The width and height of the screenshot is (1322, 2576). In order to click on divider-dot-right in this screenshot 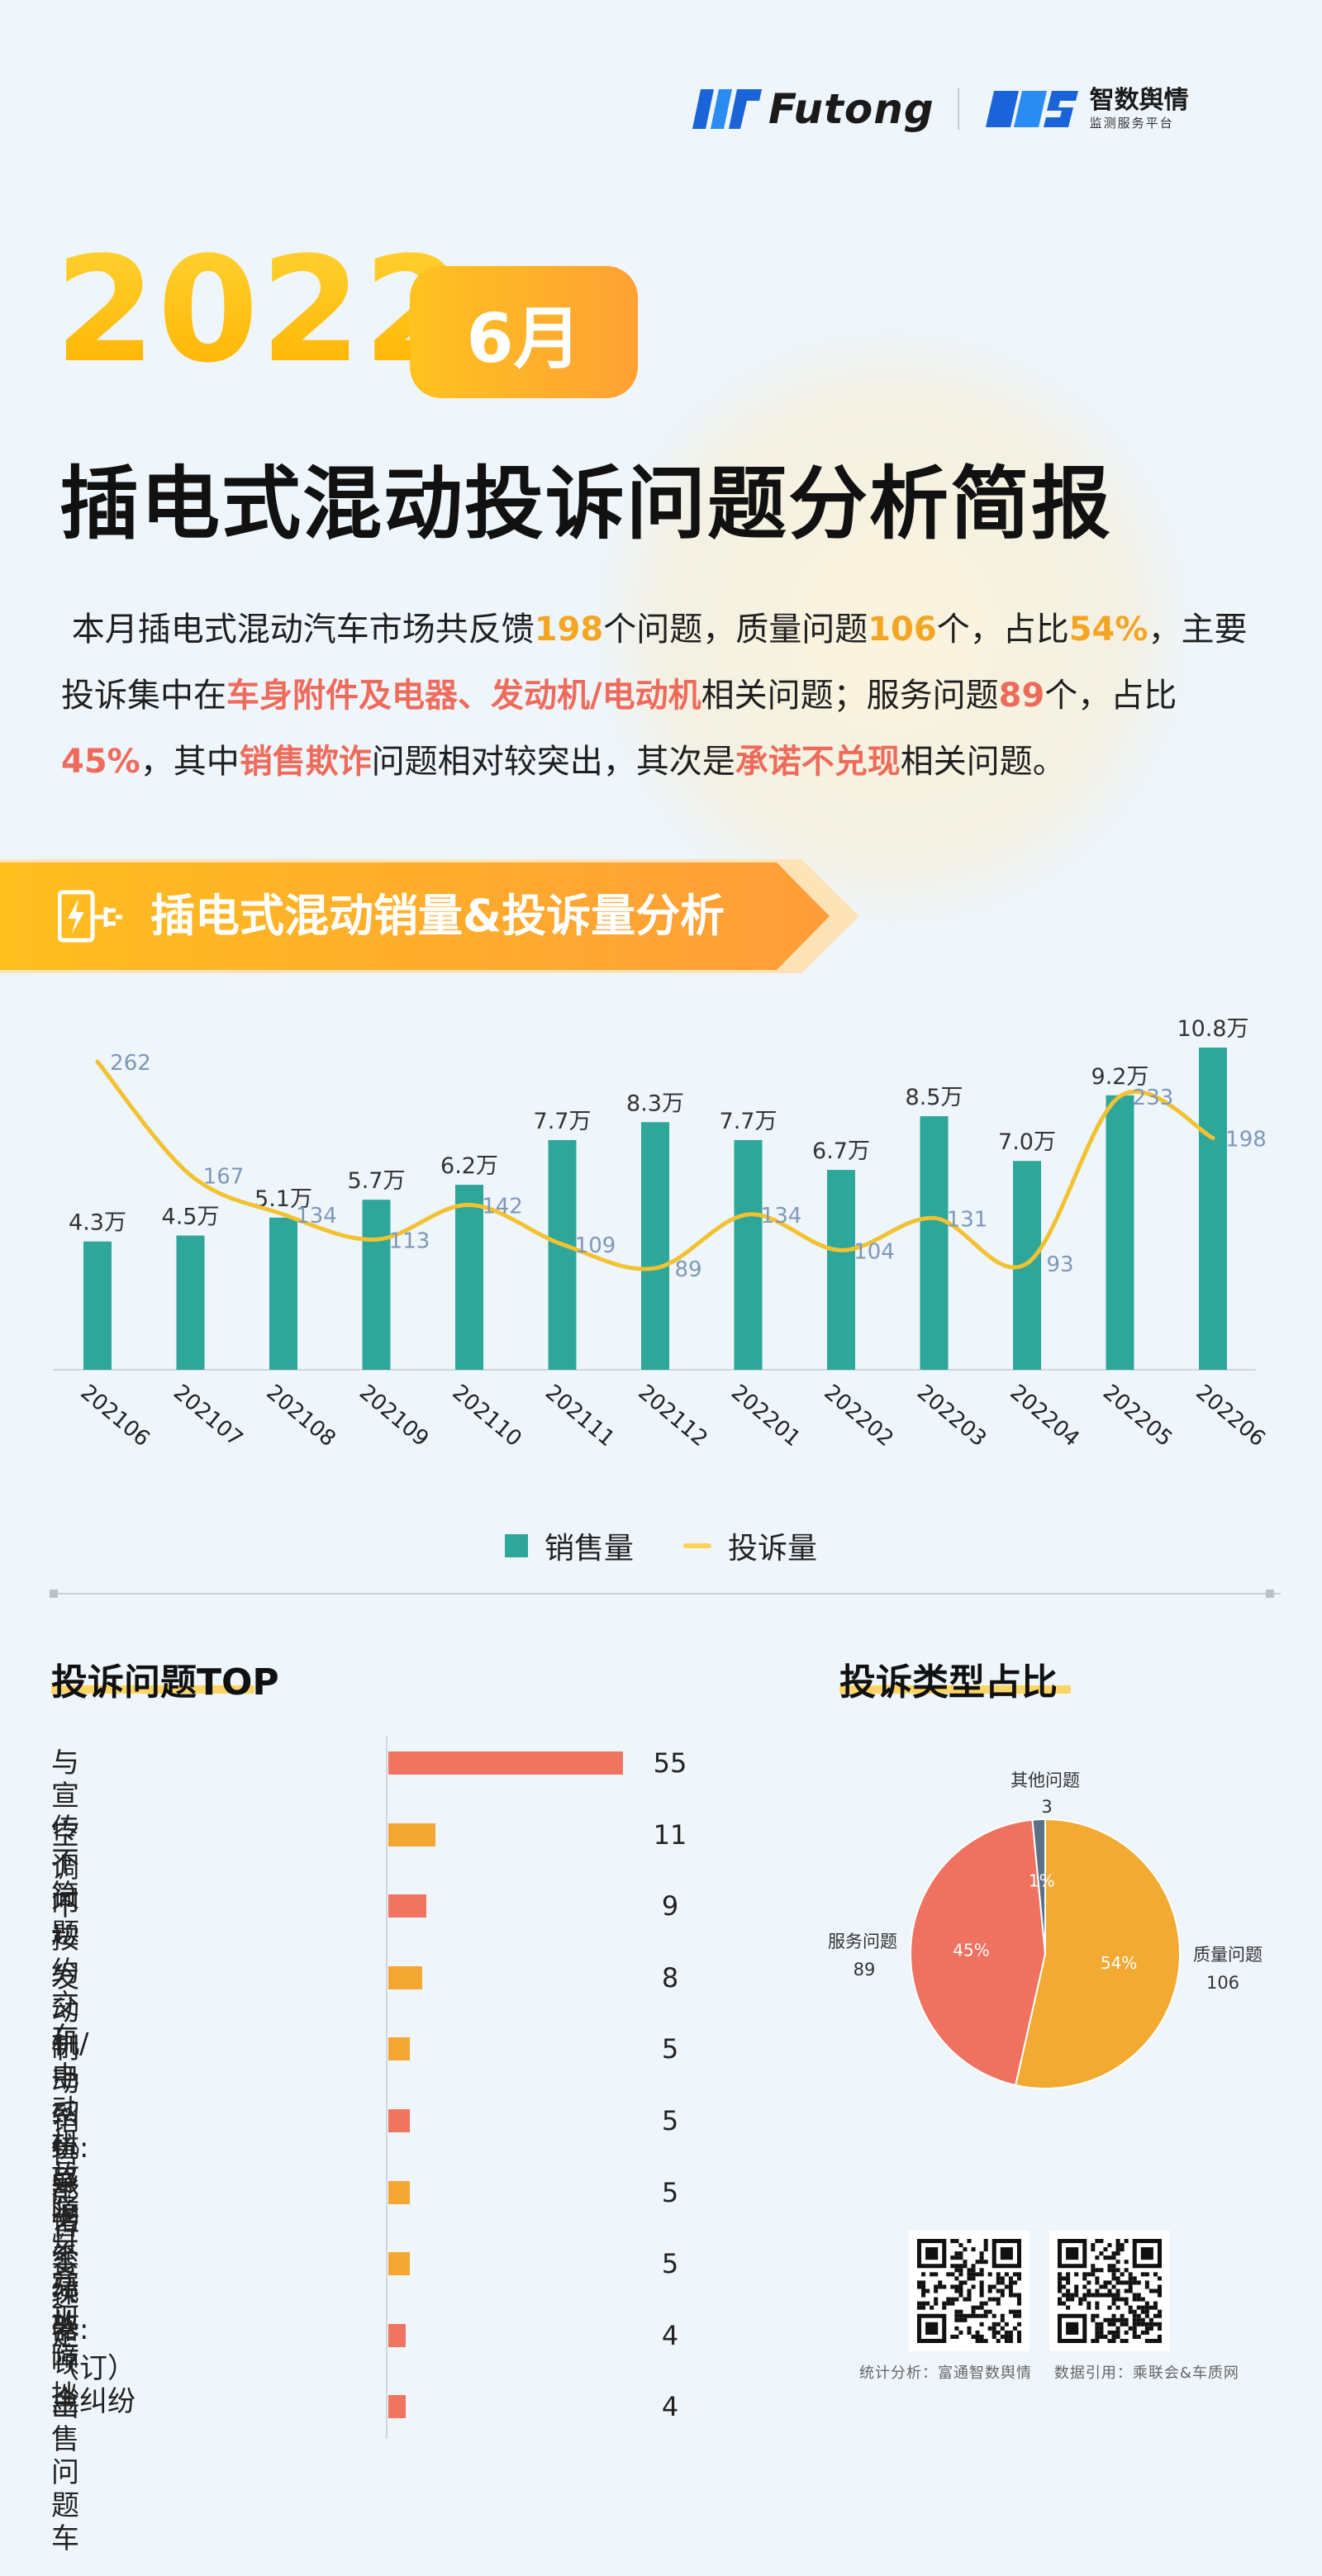, I will do `click(1270, 1594)`.